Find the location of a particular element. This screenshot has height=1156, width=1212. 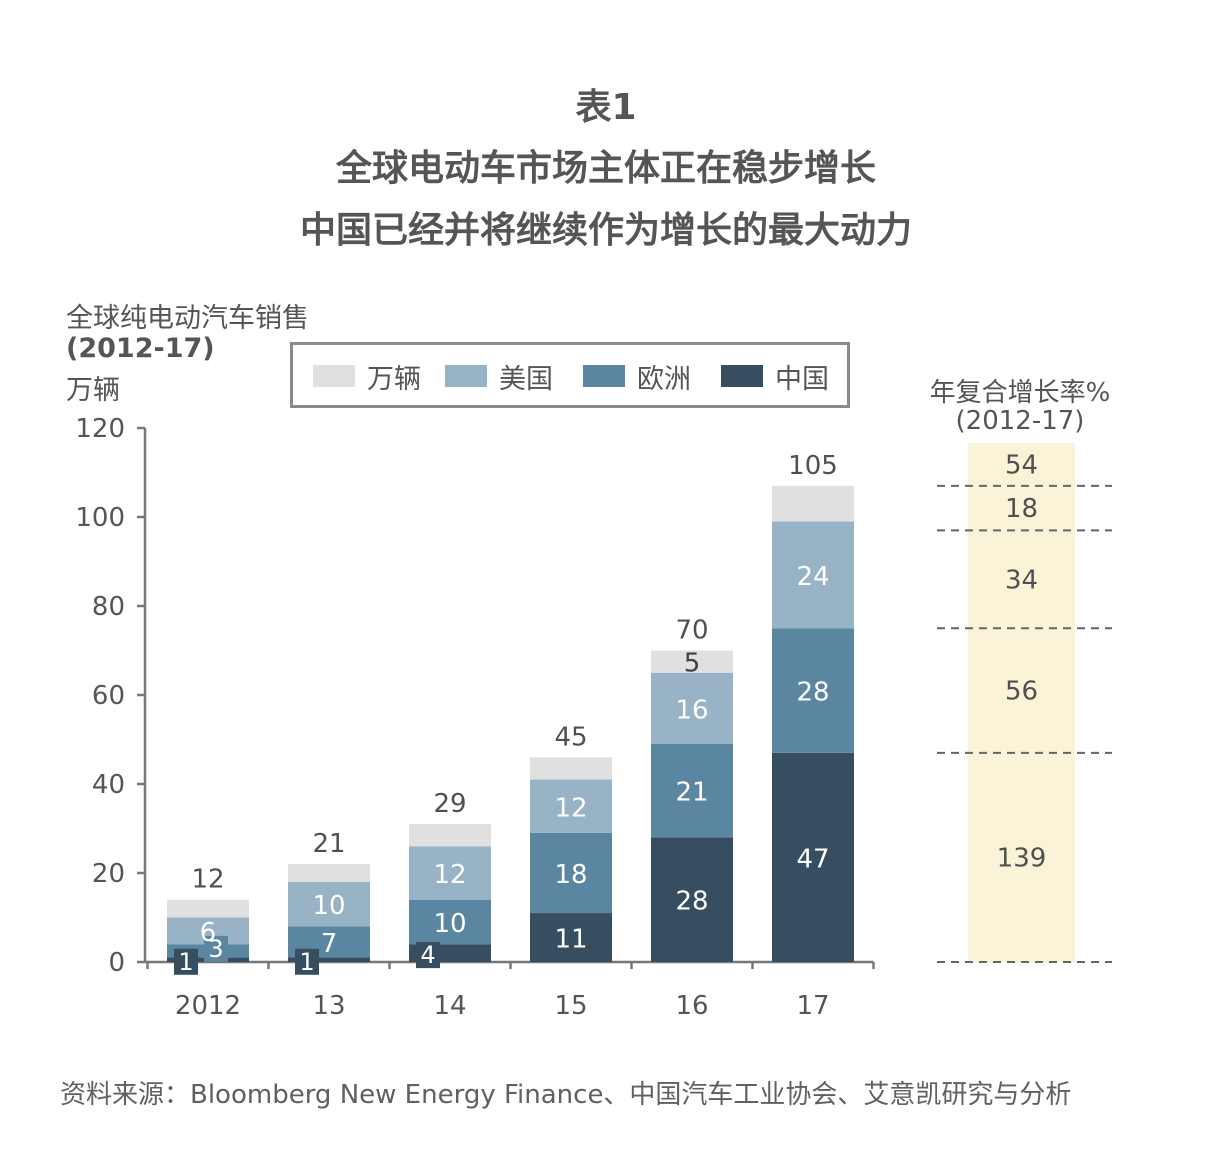

segment-value-label: 6 is located at coordinates (208, 933).